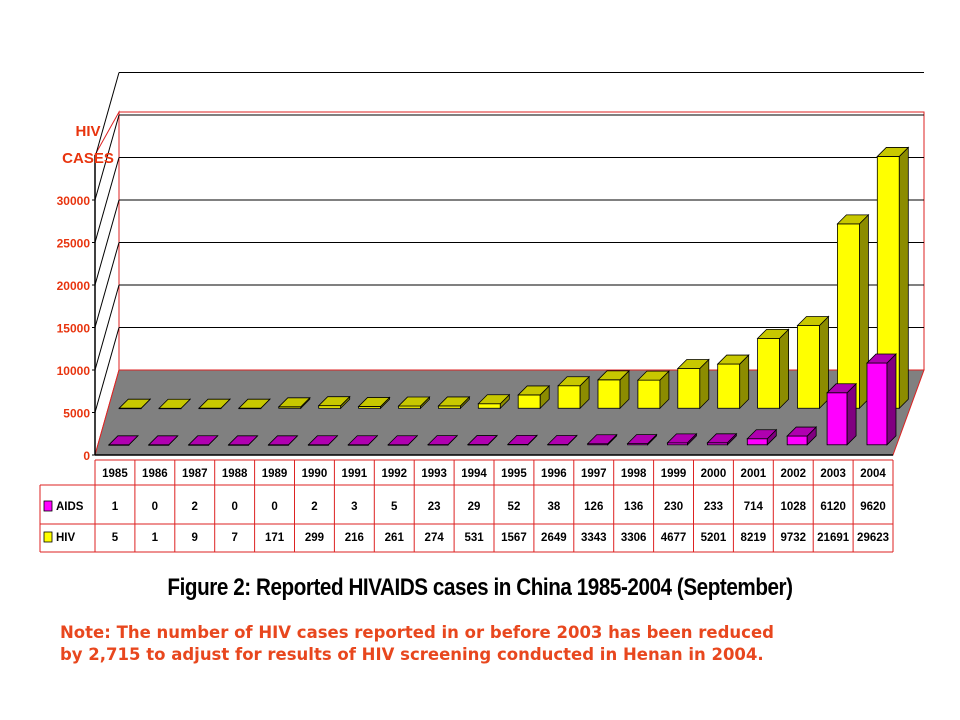 This screenshot has width=960, height=720. What do you see at coordinates (674, 538) in the screenshot?
I see `table-cell-hiv: 4677` at bounding box center [674, 538].